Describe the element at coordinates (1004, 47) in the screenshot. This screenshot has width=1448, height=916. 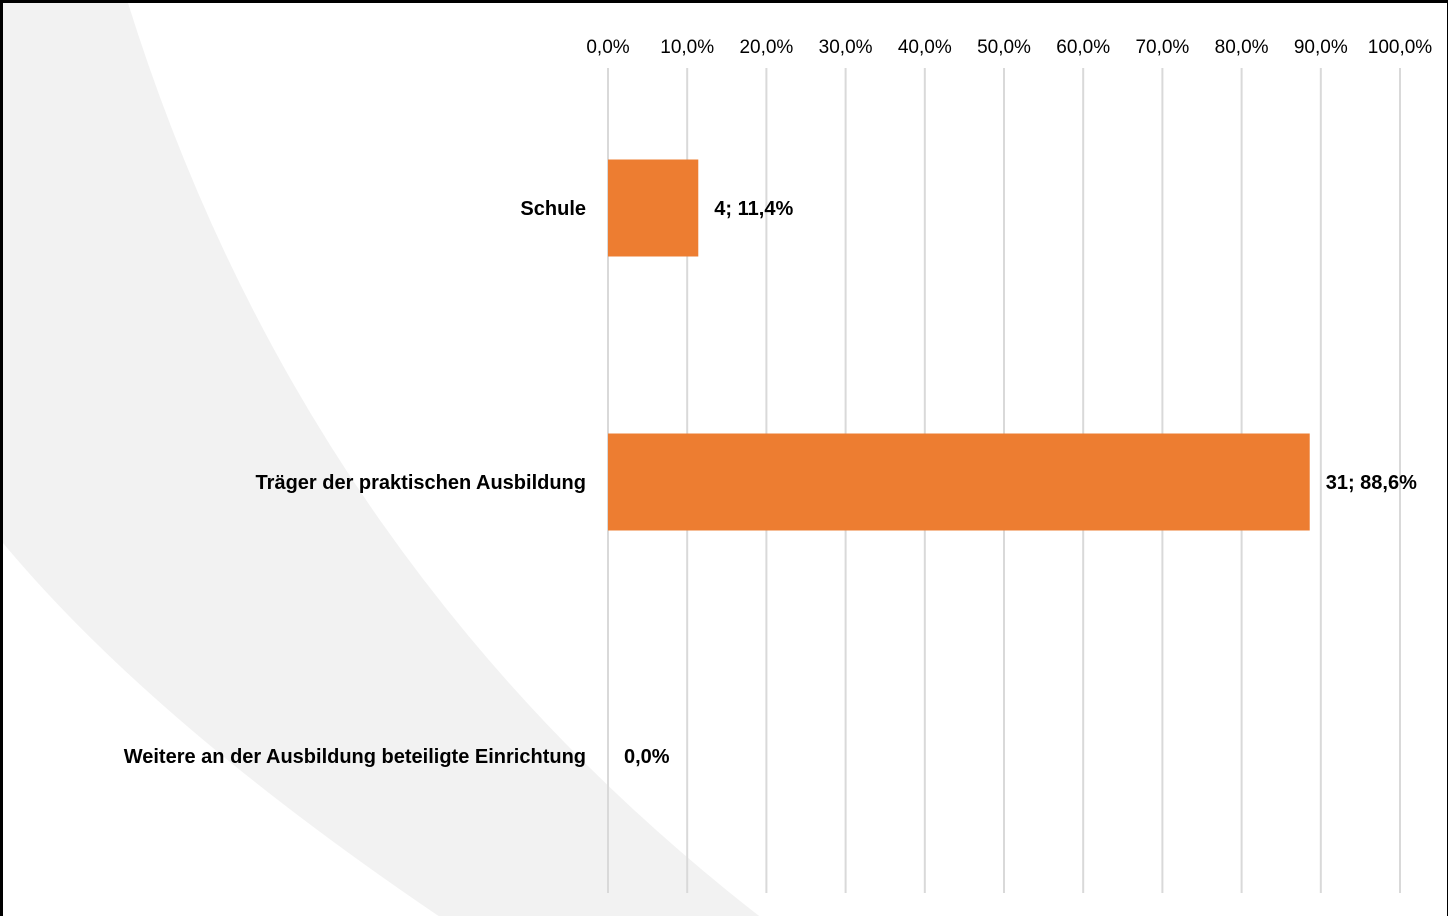
I see `x-tick-label: 50,0%` at that location.